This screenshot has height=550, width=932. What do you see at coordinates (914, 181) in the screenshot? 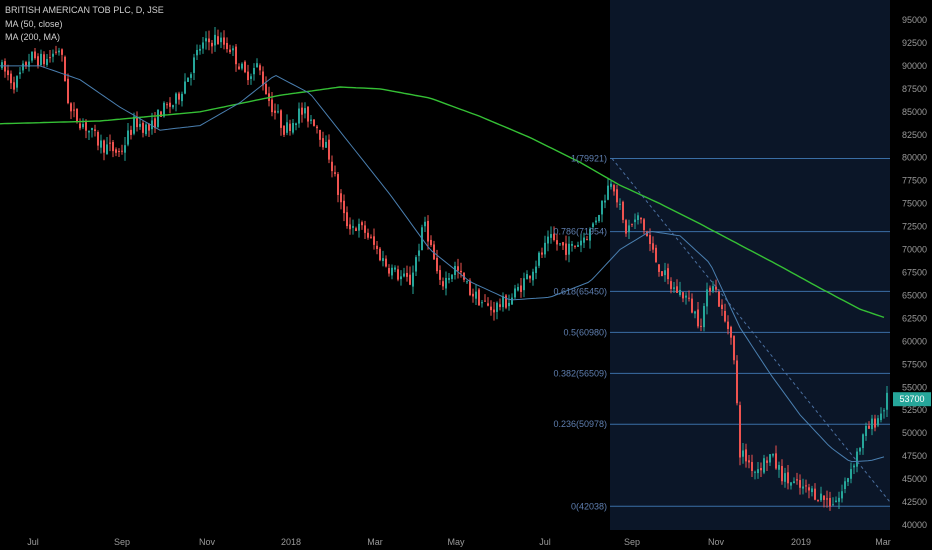
I see `price-tick-label: 77500` at bounding box center [914, 181].